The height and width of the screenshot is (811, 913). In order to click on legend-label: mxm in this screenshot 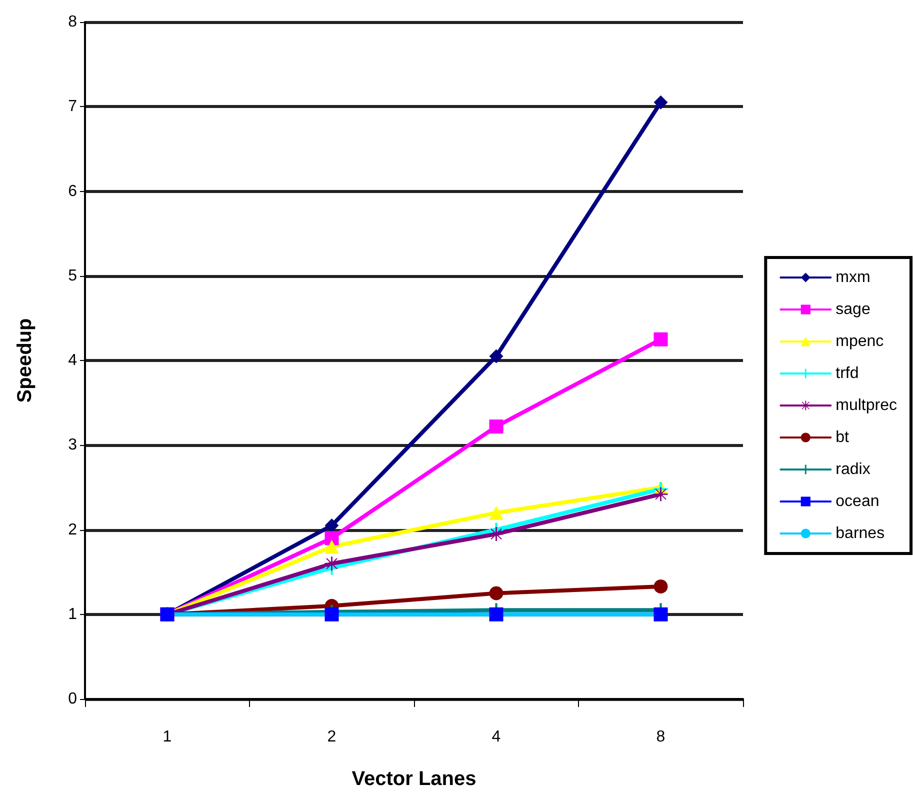, I will do `click(853, 277)`.